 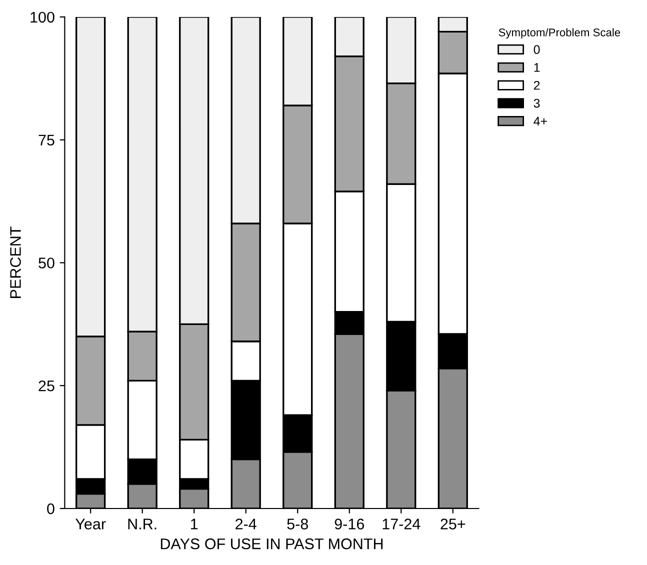 I want to click on x-tick-label: N.R., so click(x=142, y=524).